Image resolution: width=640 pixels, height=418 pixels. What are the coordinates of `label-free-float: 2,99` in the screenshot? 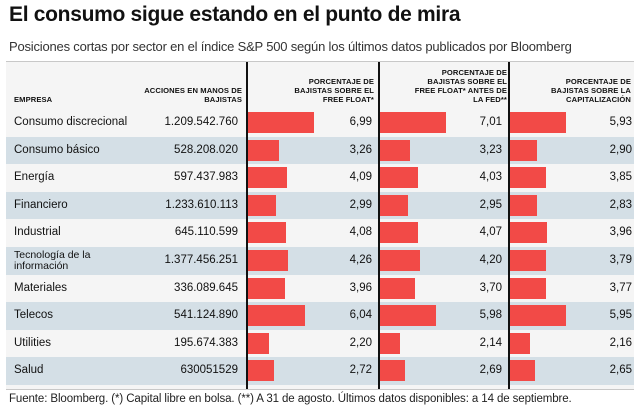 It's located at (360, 204).